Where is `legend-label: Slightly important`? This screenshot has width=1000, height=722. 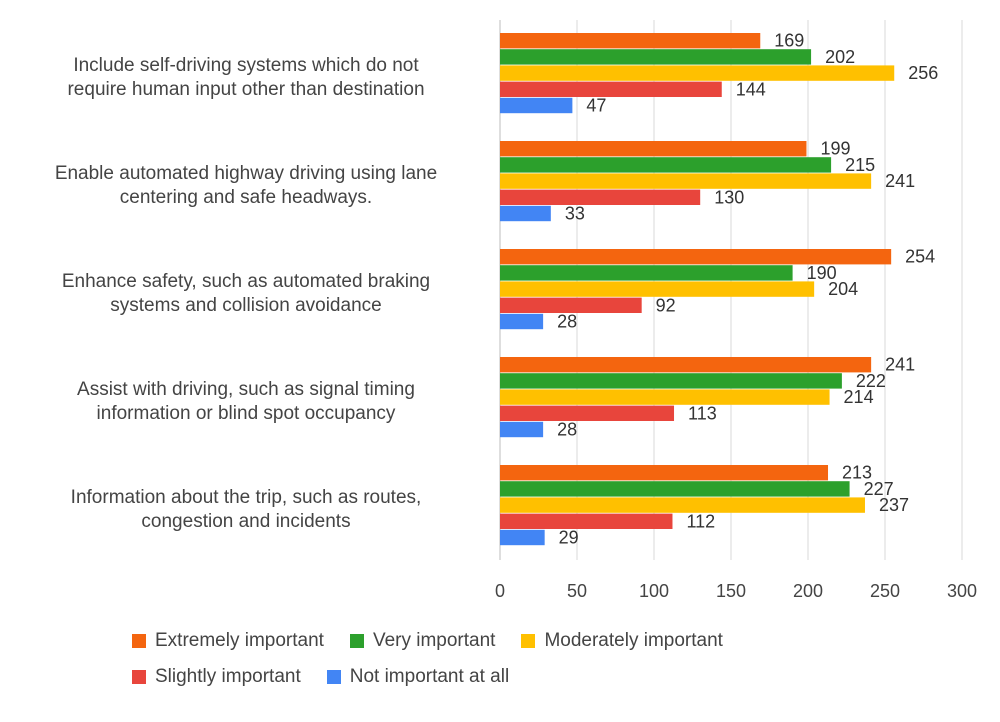
legend-label: Slightly important is located at coordinates (228, 676).